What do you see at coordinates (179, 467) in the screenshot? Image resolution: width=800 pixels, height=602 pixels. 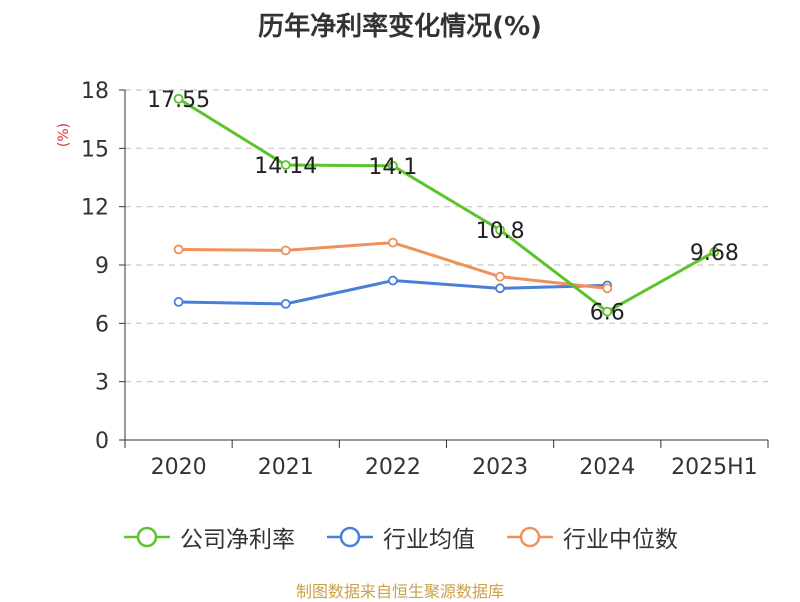 I see `x-tick-label: 2020` at bounding box center [179, 467].